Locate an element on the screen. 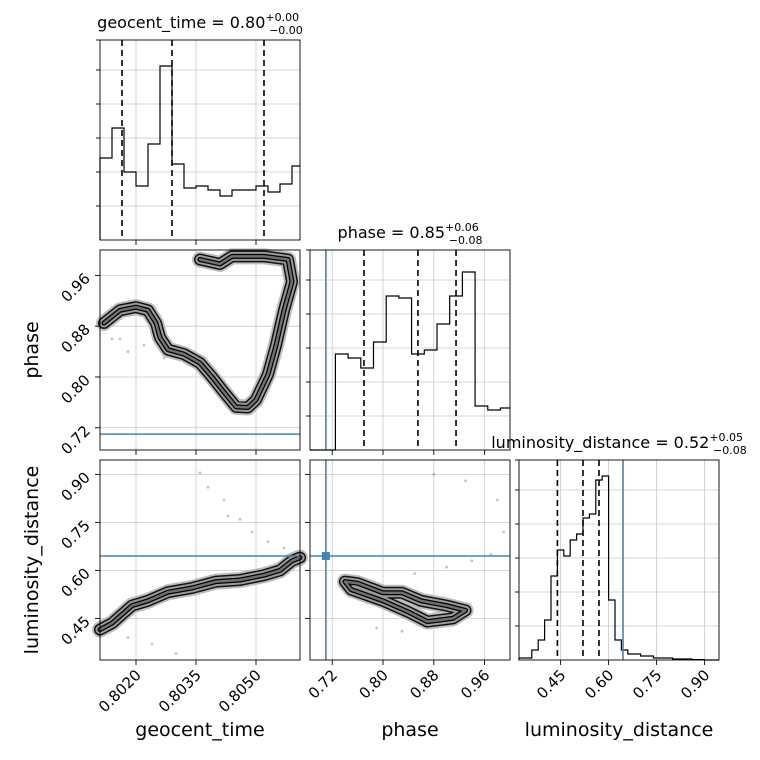 The image size is (760, 760). luminosity-distance-xtick-label-0: 0.45 is located at coordinates (551, 684).